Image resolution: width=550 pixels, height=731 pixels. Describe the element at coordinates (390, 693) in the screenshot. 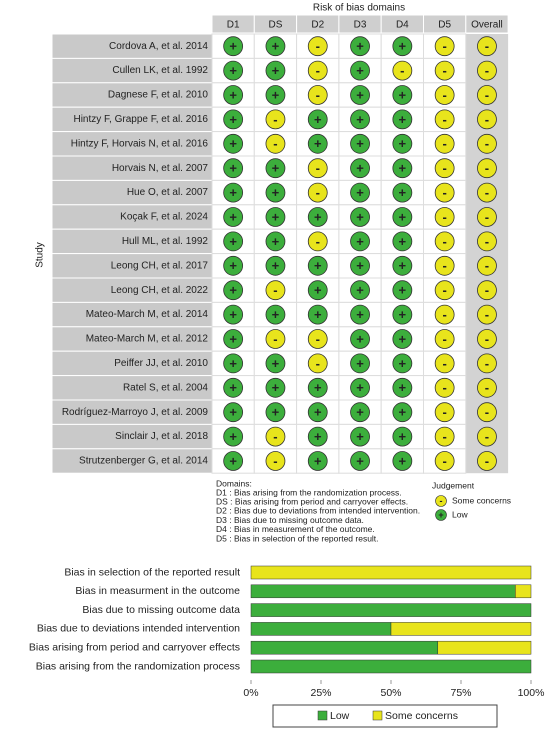

I see `x-tick-label: 50%` at that location.